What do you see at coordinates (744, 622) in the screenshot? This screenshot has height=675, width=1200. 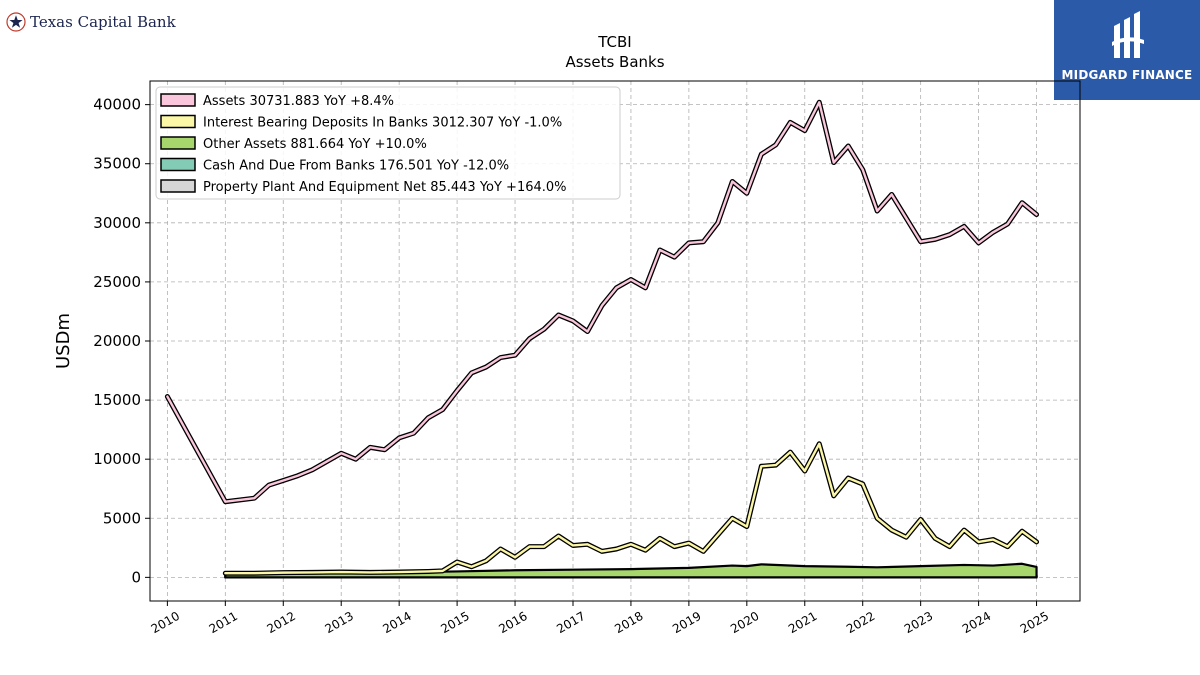 I see `x-tick-label: 2020` at bounding box center [744, 622].